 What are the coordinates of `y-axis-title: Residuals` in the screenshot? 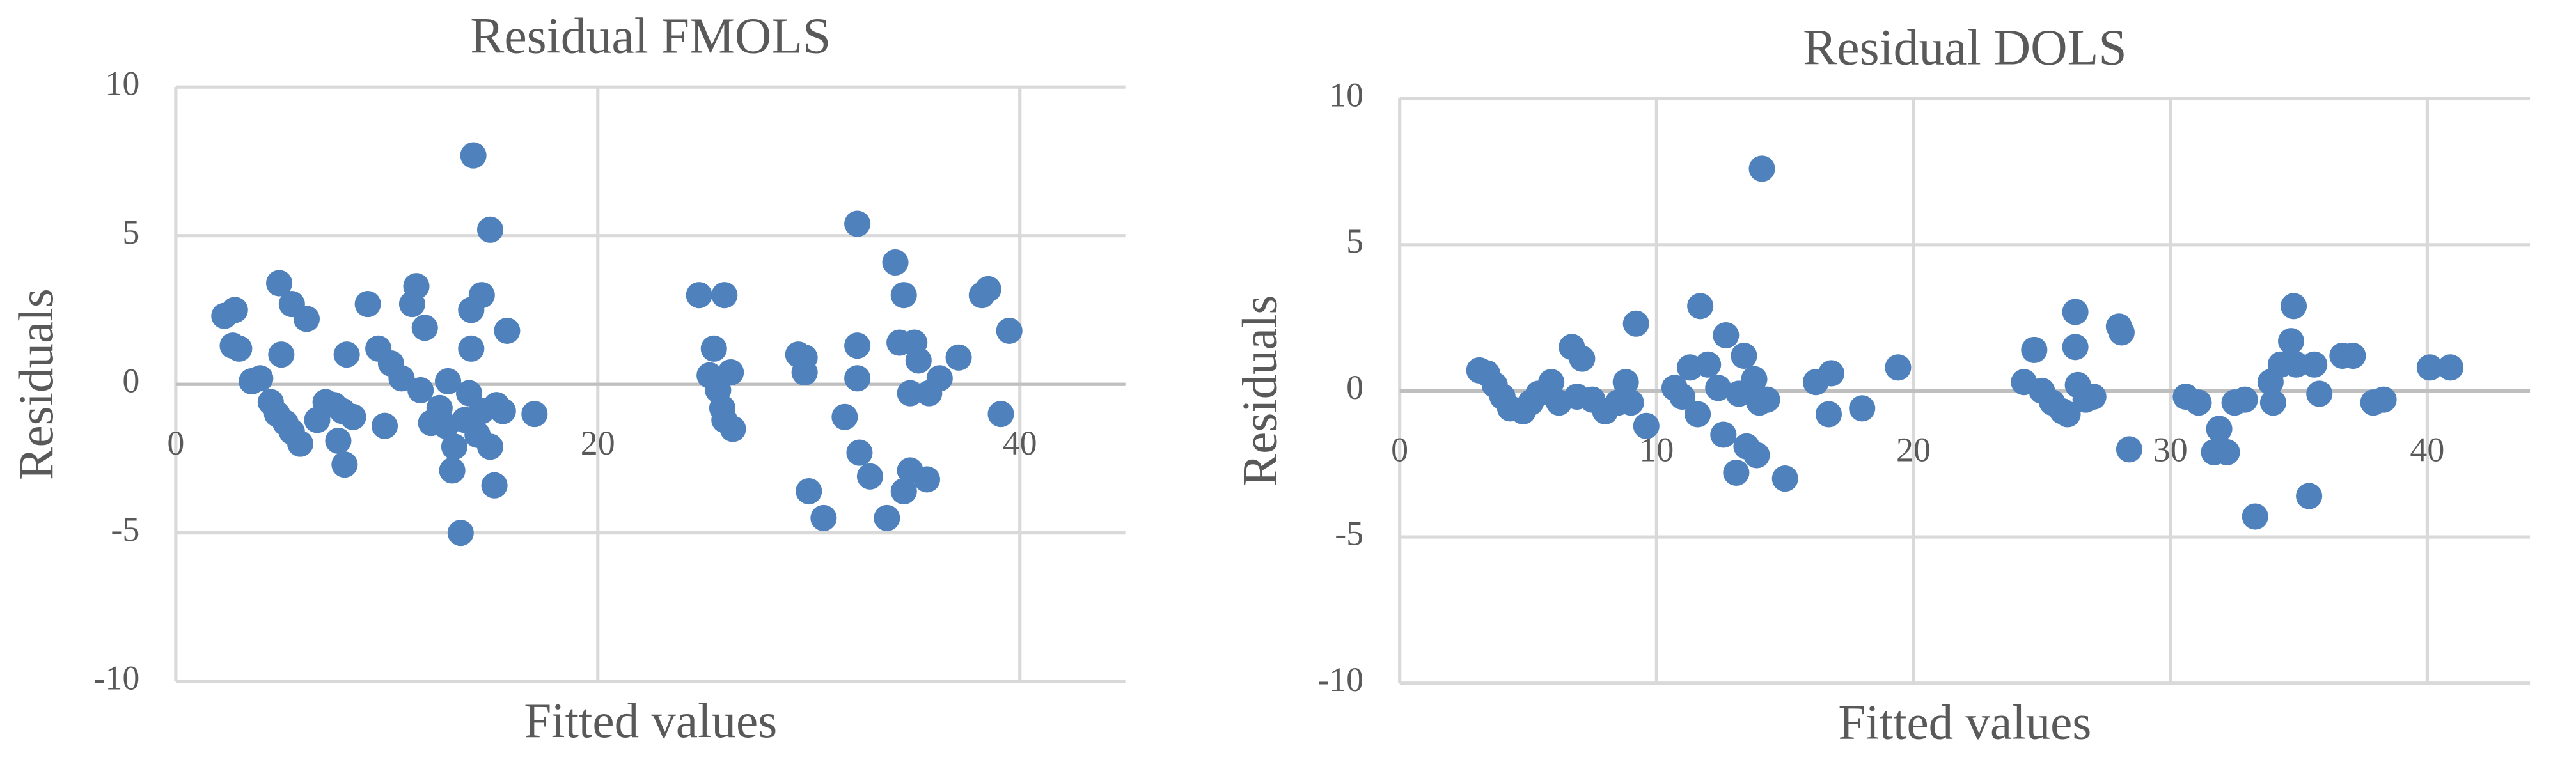 It's located at (35, 384).